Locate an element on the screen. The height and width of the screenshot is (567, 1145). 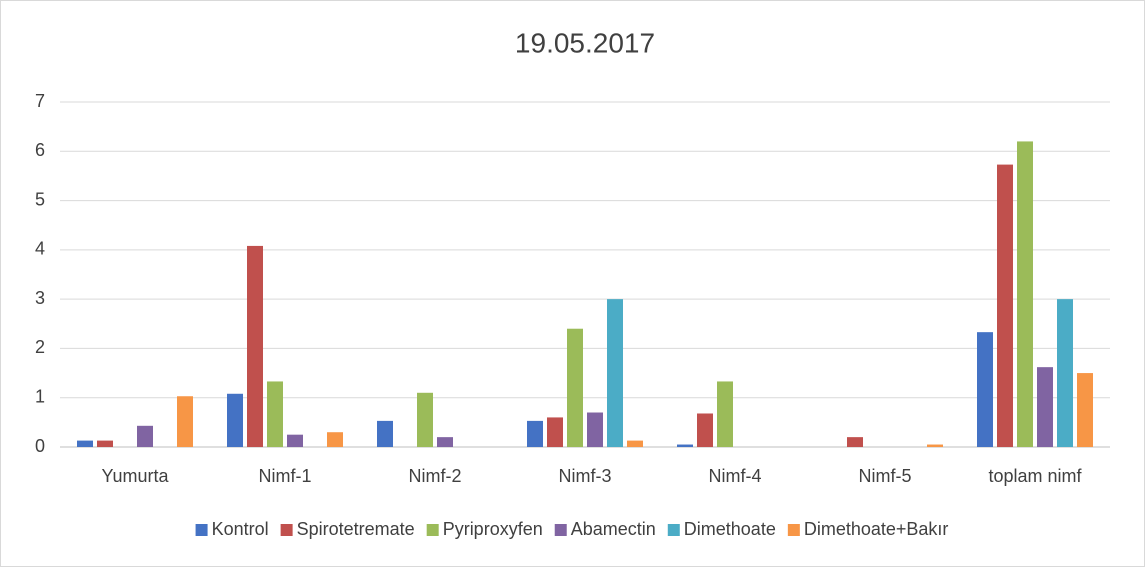
chart-title: 19.05.2017 is located at coordinates (585, 42).